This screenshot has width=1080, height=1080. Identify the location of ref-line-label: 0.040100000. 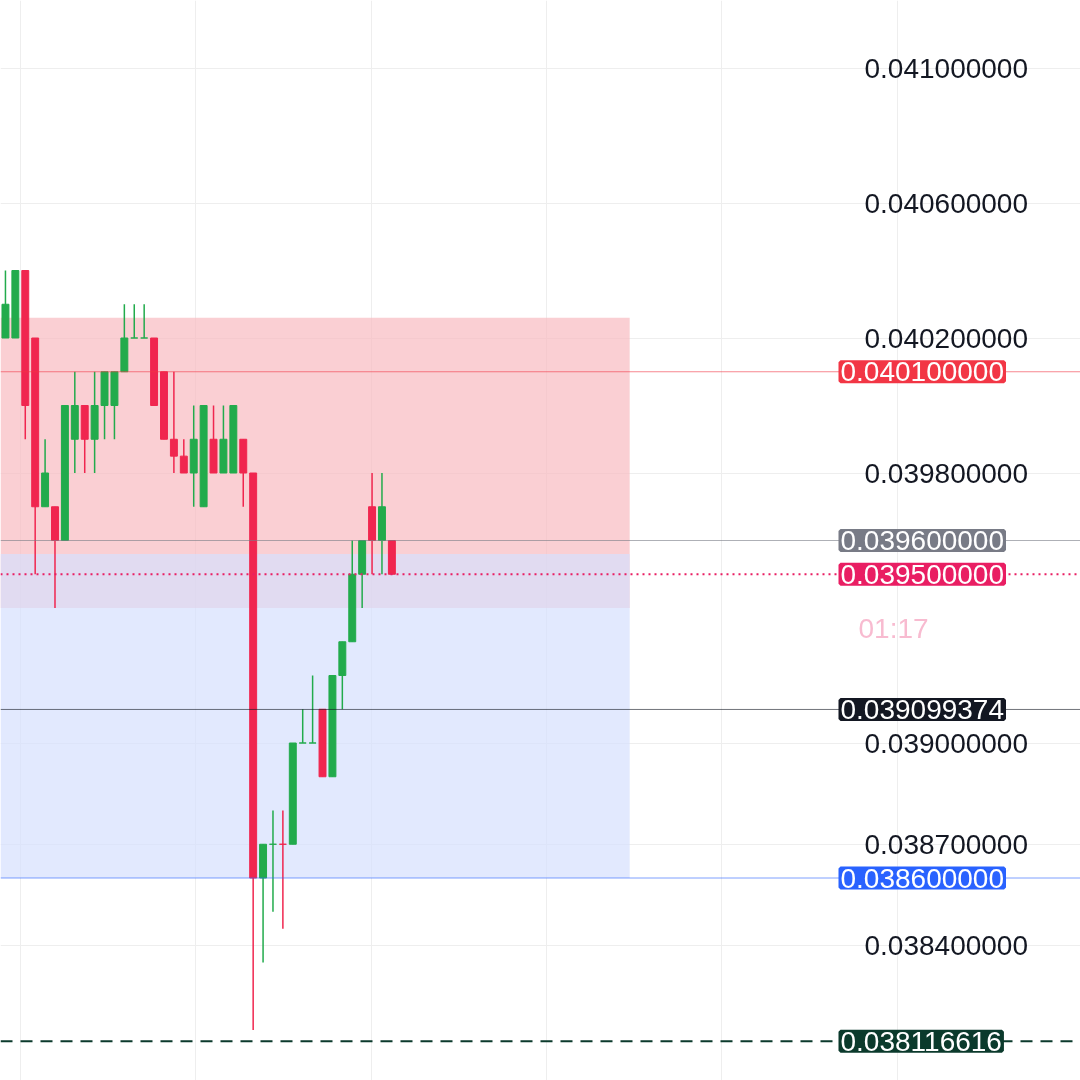
(922, 372).